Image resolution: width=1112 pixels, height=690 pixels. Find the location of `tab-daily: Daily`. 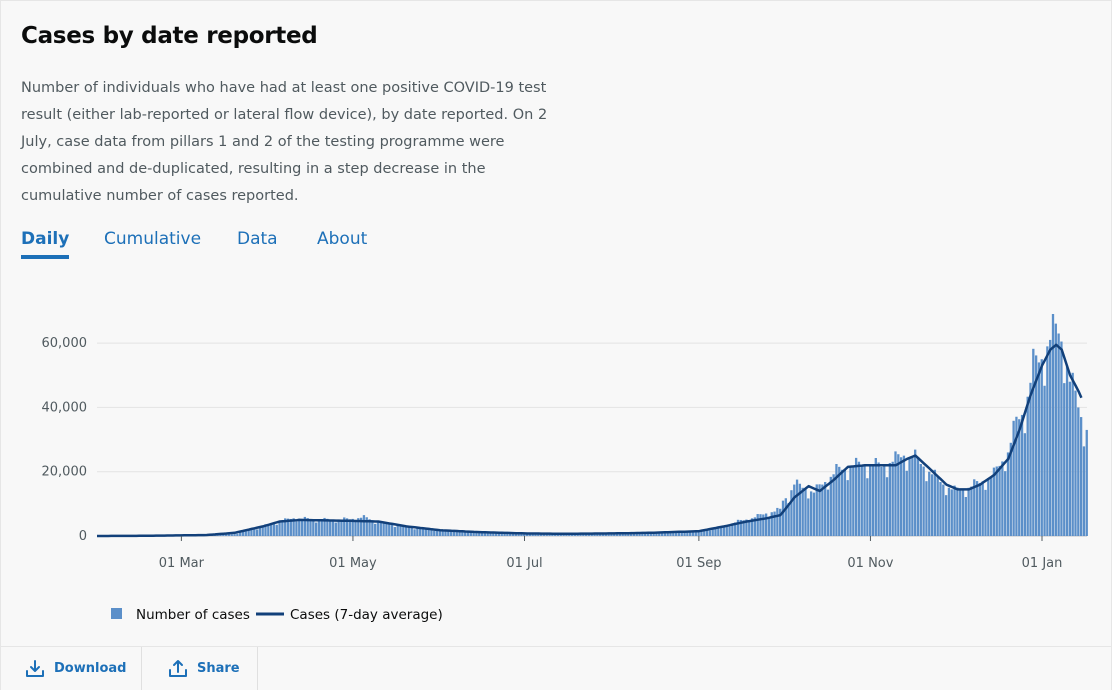

tab-daily: Daily is located at coordinates (45, 244).